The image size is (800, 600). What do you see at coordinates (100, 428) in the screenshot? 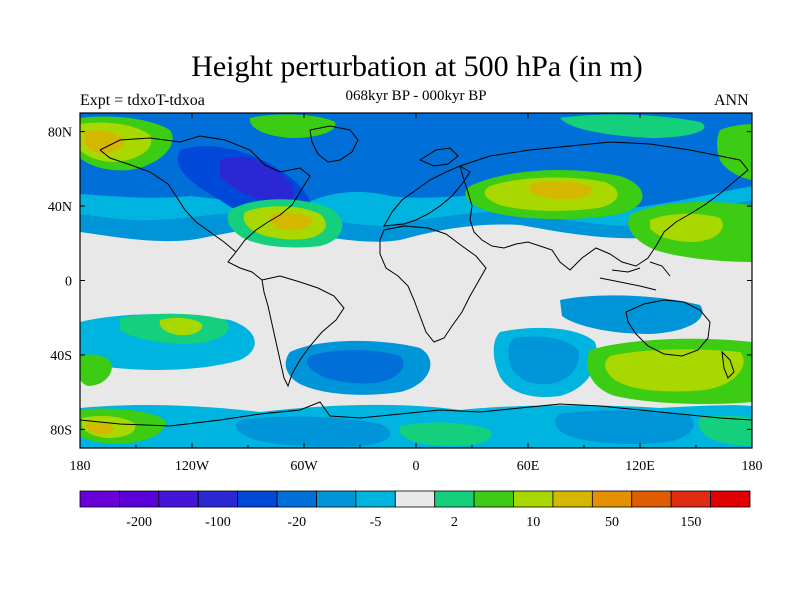
I see `contour-antarctic-gold-west` at bounding box center [100, 428].